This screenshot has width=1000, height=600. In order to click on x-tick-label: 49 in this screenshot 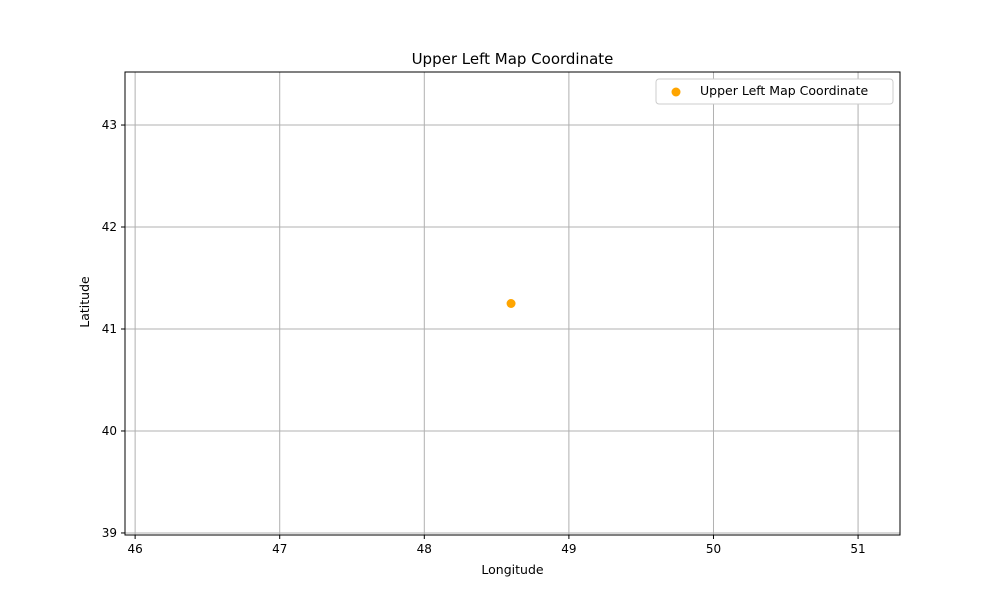, I will do `click(568, 549)`.